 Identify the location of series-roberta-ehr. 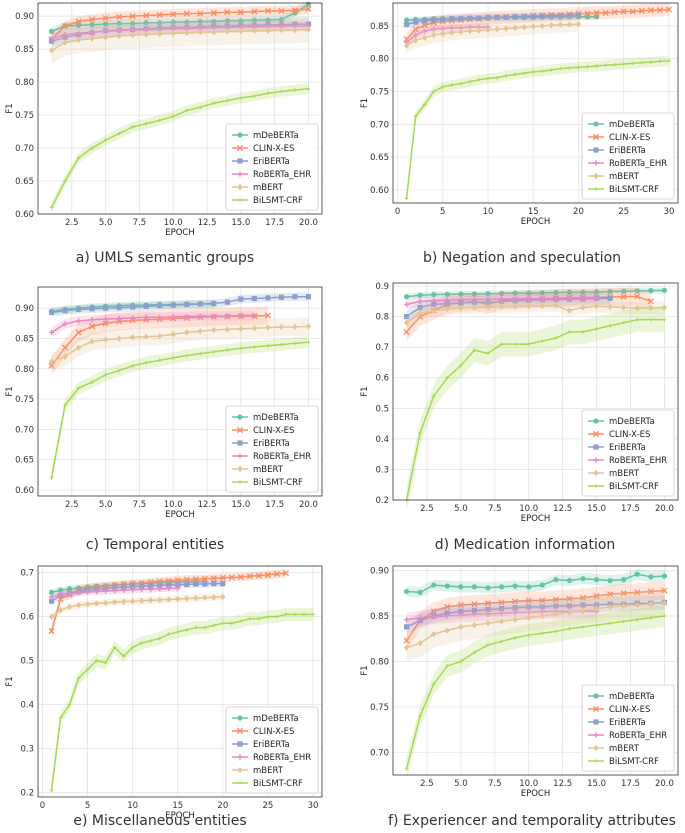
(114, 592).